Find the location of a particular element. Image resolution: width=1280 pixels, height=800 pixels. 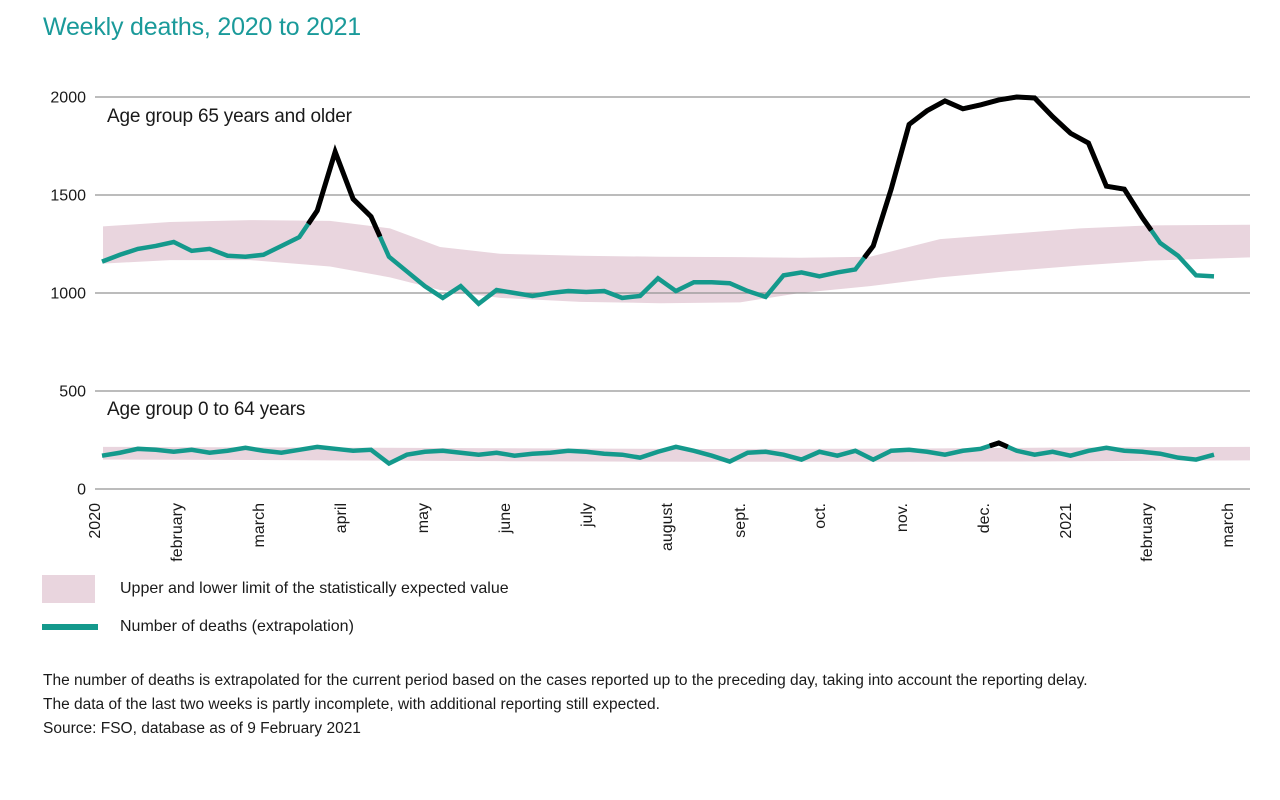

panel-label-0-to-64: Age group 0 to 64 years is located at coordinates (206, 409).